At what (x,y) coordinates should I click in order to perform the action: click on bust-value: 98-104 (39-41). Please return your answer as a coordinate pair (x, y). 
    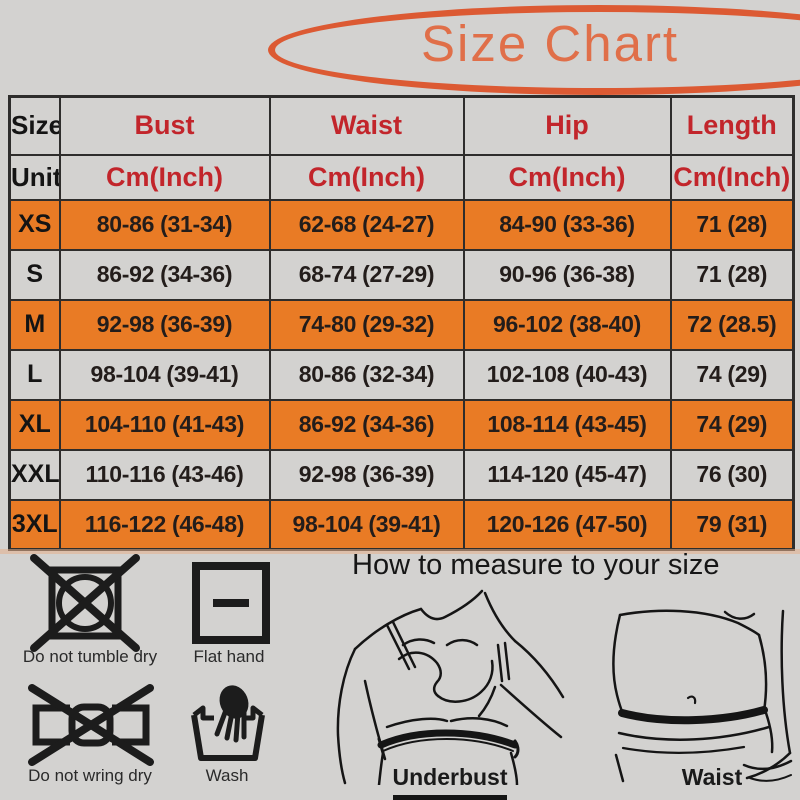
    Looking at the image, I should click on (164, 374).